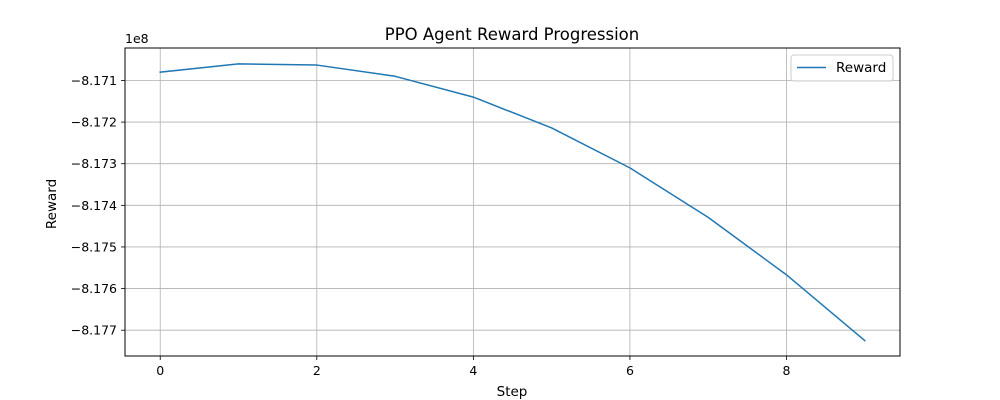 Image resolution: width=1000 pixels, height=400 pixels. What do you see at coordinates (94, 205) in the screenshot?
I see `y-tick-label: −8.174` at bounding box center [94, 205].